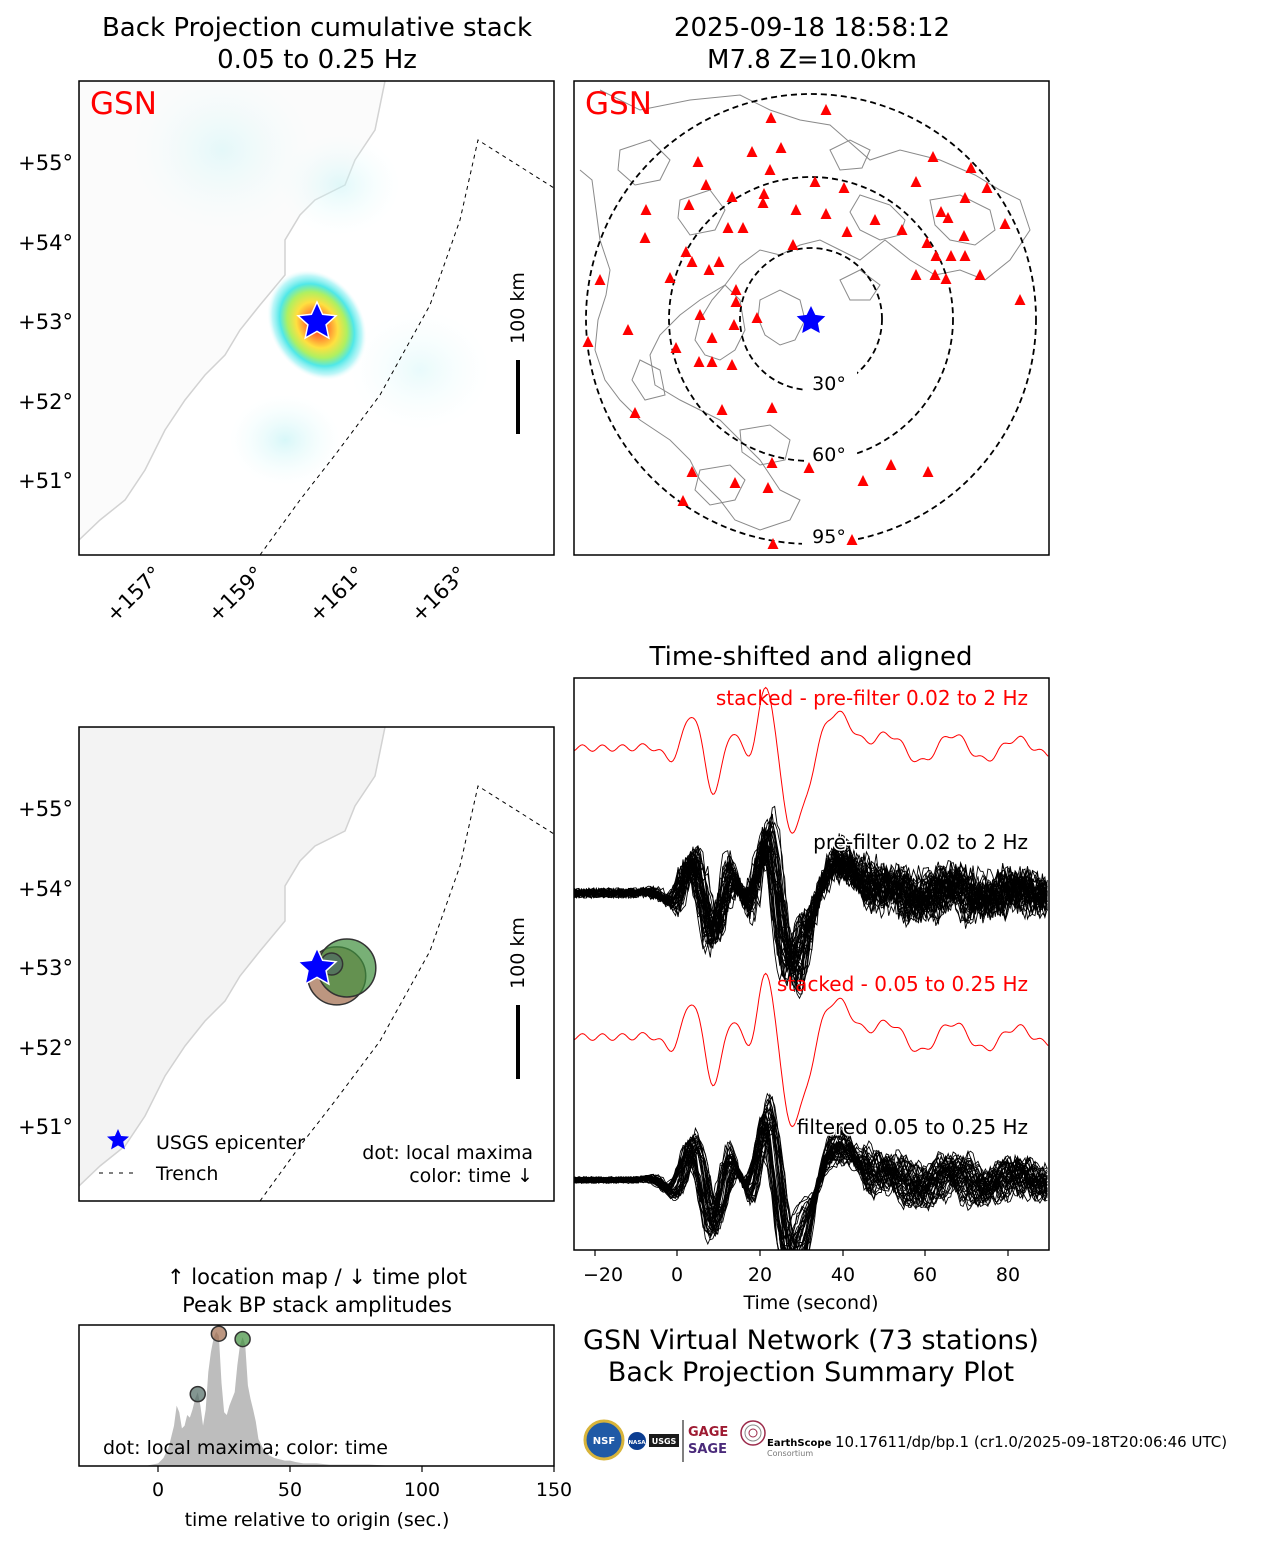 This screenshot has width=1282, height=1544. I want to click on world-coastlines, so click(805, 310).